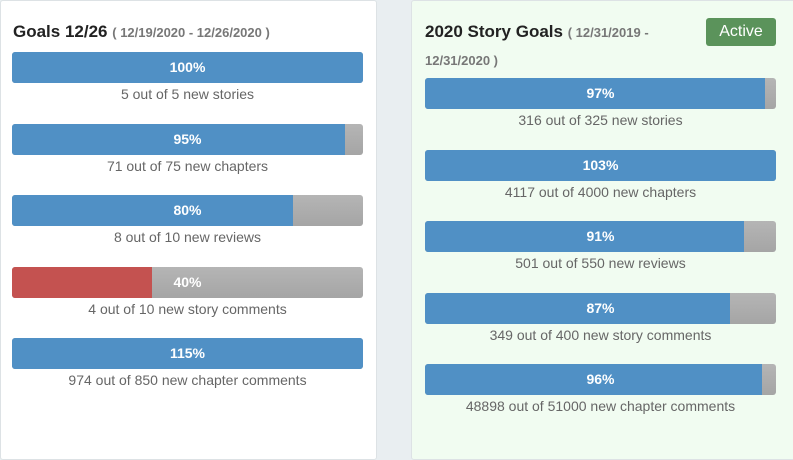  What do you see at coordinates (60, 31) in the screenshot?
I see `title-text: Goals 12/26` at bounding box center [60, 31].